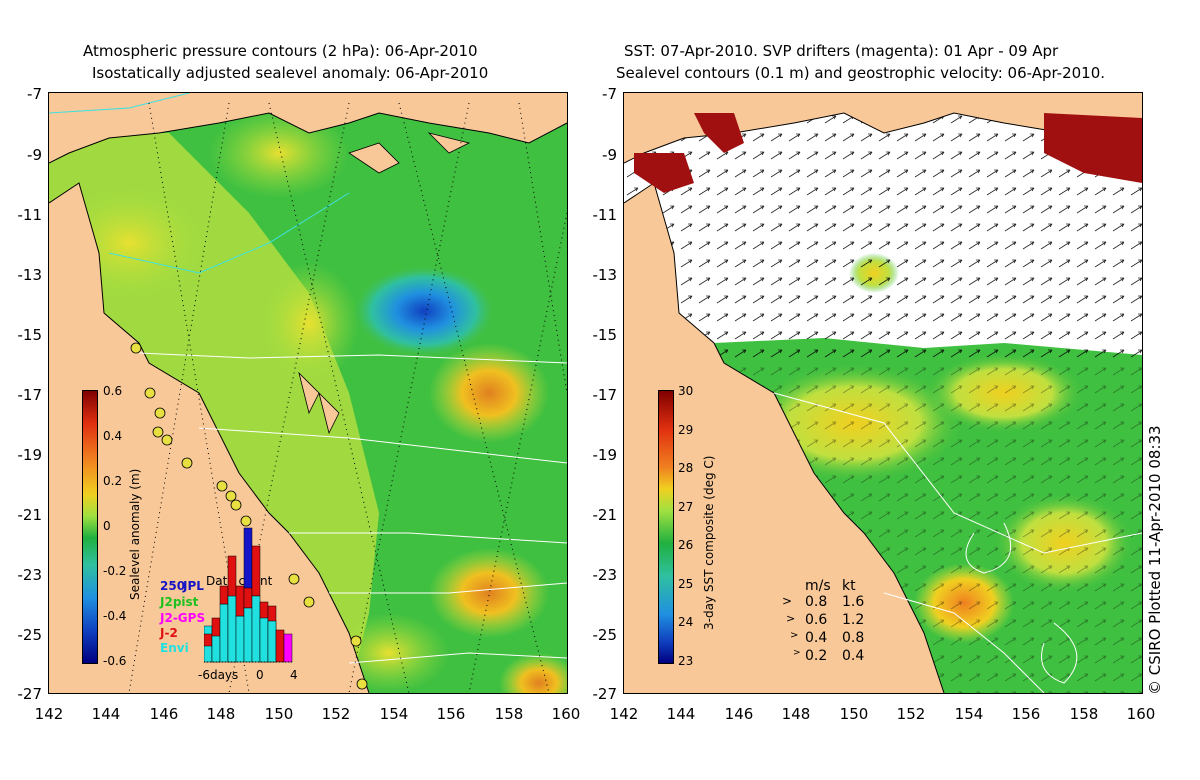  I want to click on legend-envi: Envi, so click(174, 648).